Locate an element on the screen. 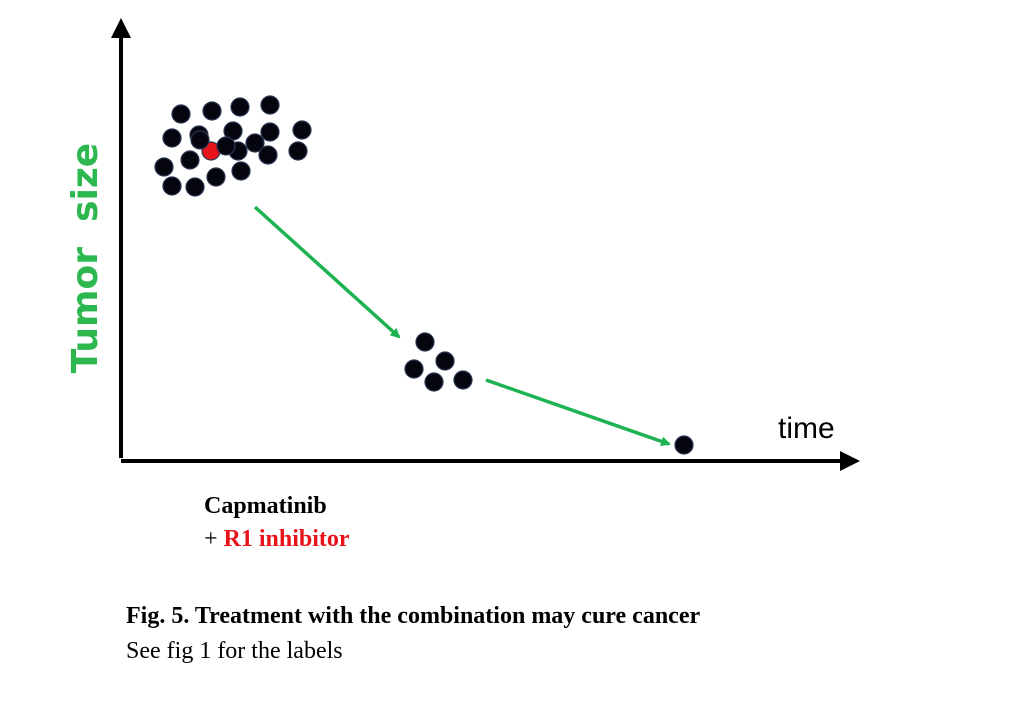  figure-caption-subtitle: See fig 1 for the labels is located at coordinates (234, 651).